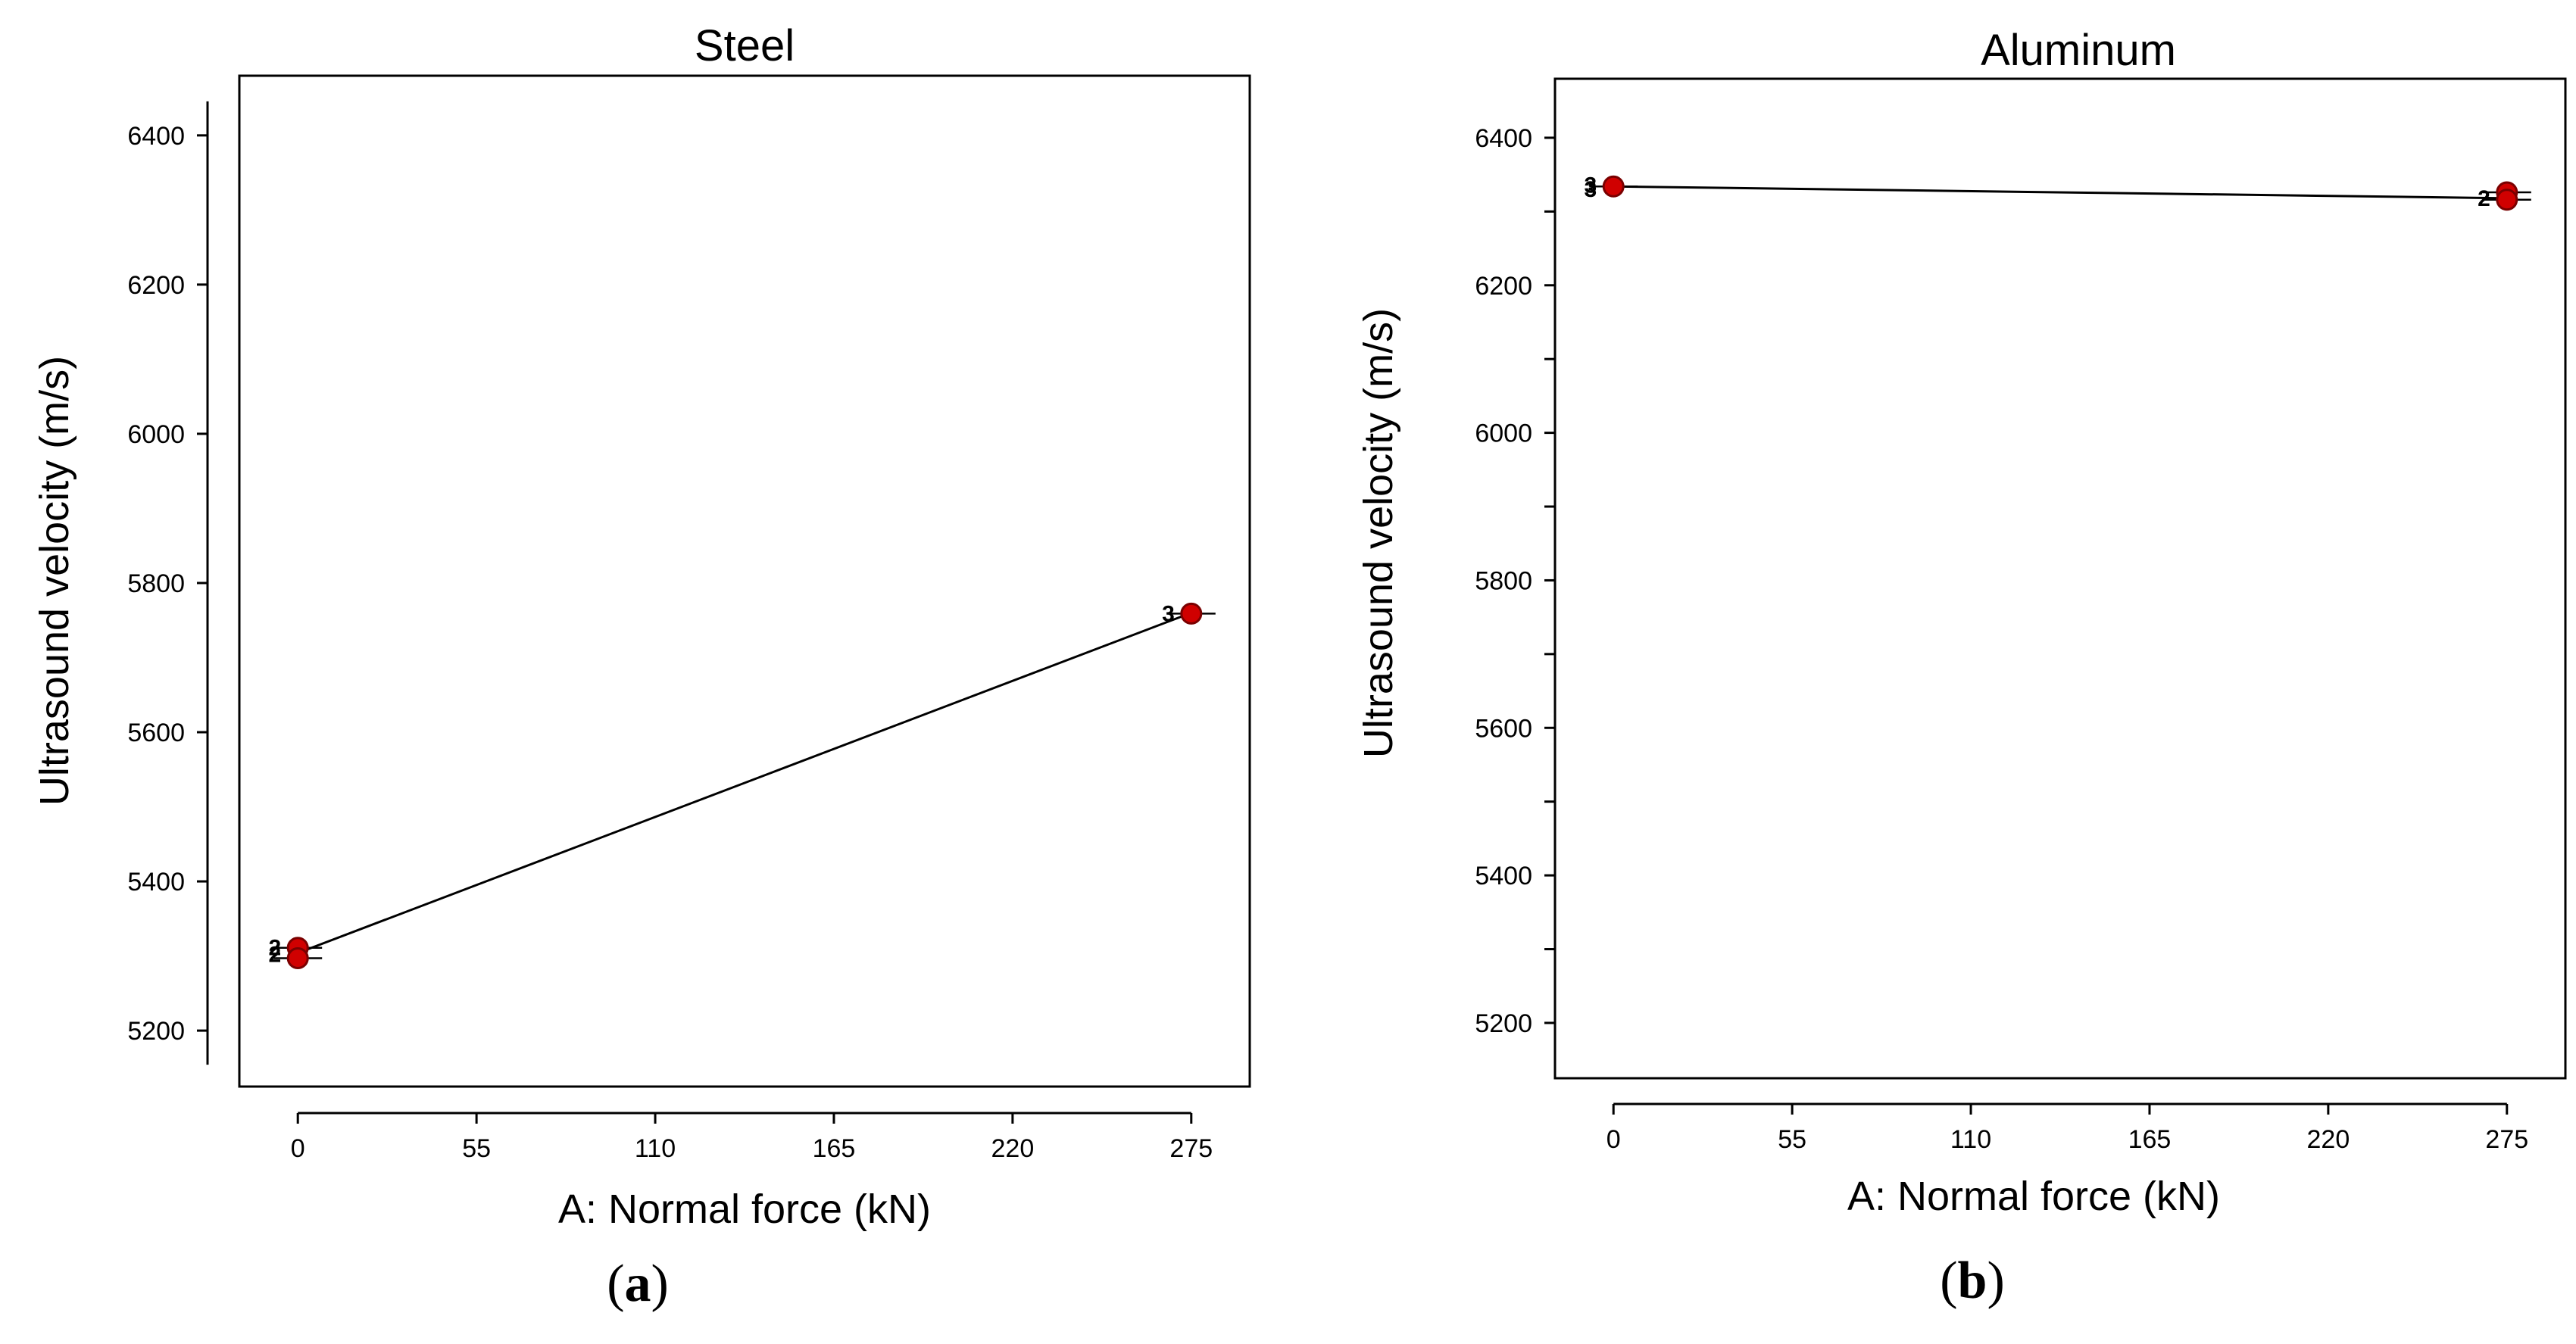  I want to click on x-axis-title-steel: A: Normal force (kN), so click(745, 1209).